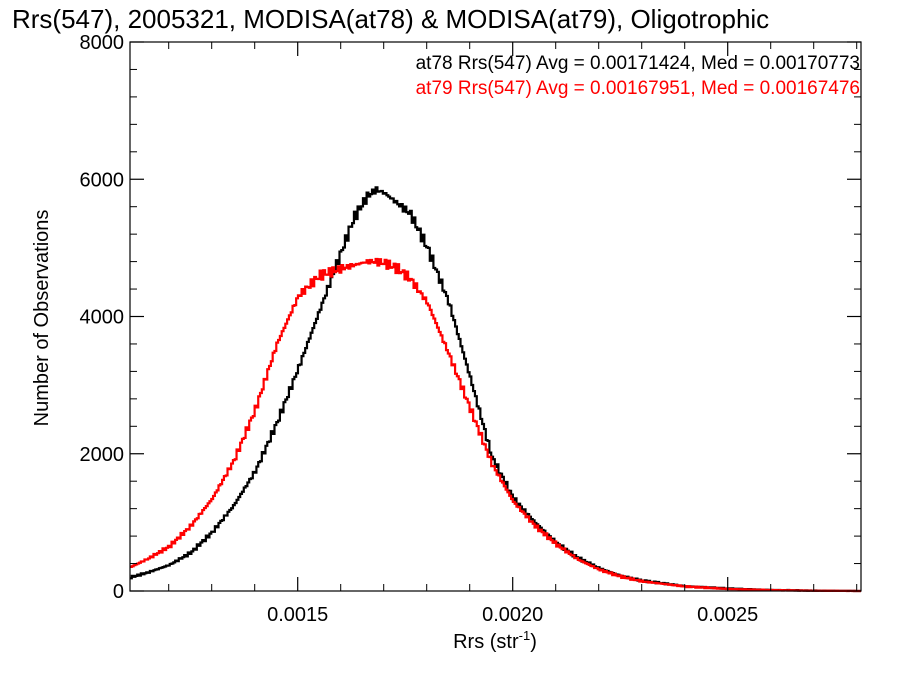 The image size is (900, 675). I want to click on x-axis-label-superscript: -1, so click(525, 635).